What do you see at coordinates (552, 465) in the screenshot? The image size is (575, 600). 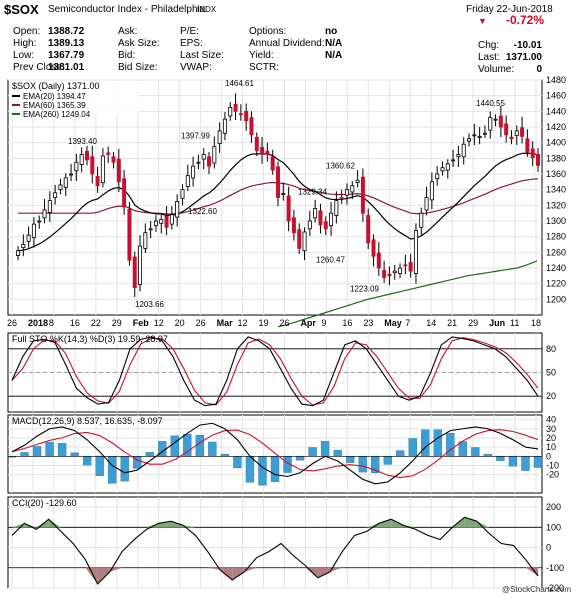 I see `y-tick-label: -10` at bounding box center [552, 465].